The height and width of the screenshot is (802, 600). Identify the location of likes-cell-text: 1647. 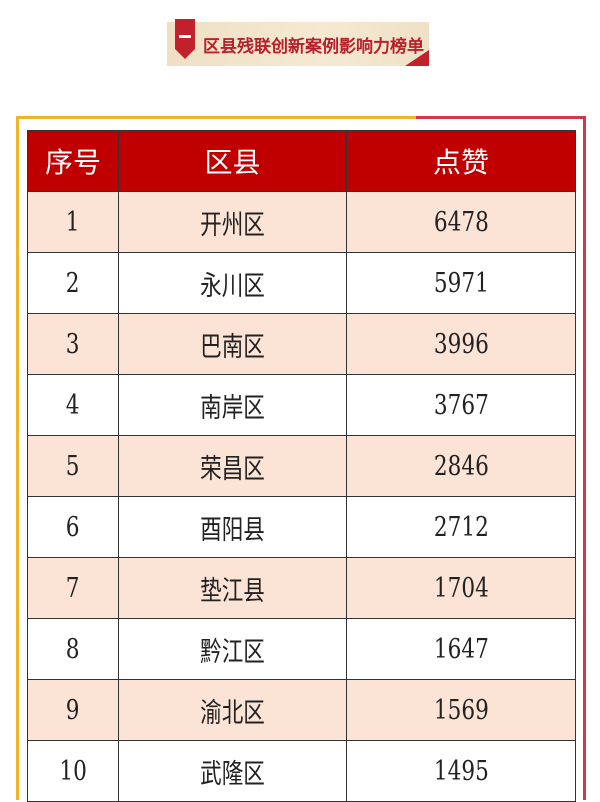
(461, 649).